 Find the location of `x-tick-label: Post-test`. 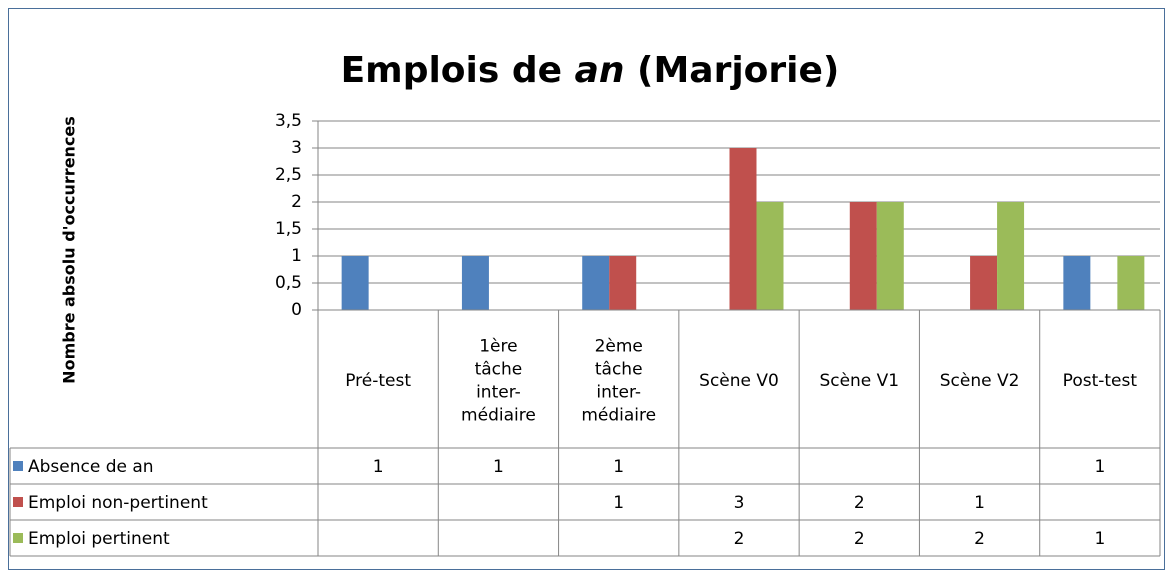

x-tick-label: Post-test is located at coordinates (1100, 381).